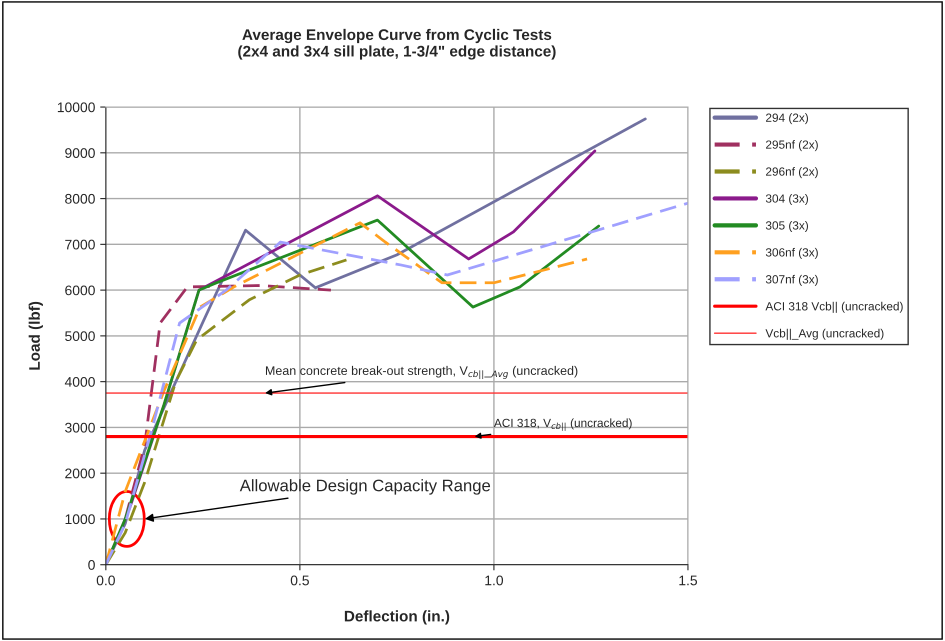 This screenshot has height=641, width=945. What do you see at coordinates (76, 107) in the screenshot?
I see `y-tick-label: 10000` at bounding box center [76, 107].